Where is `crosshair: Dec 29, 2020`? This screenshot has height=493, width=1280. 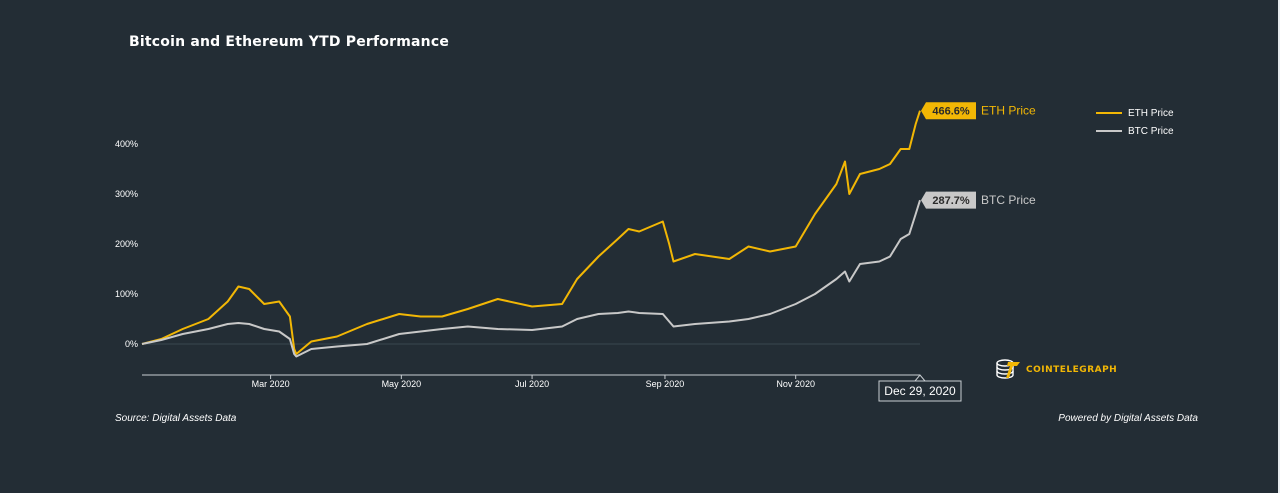 crosshair: Dec 29, 2020 is located at coordinates (920, 388).